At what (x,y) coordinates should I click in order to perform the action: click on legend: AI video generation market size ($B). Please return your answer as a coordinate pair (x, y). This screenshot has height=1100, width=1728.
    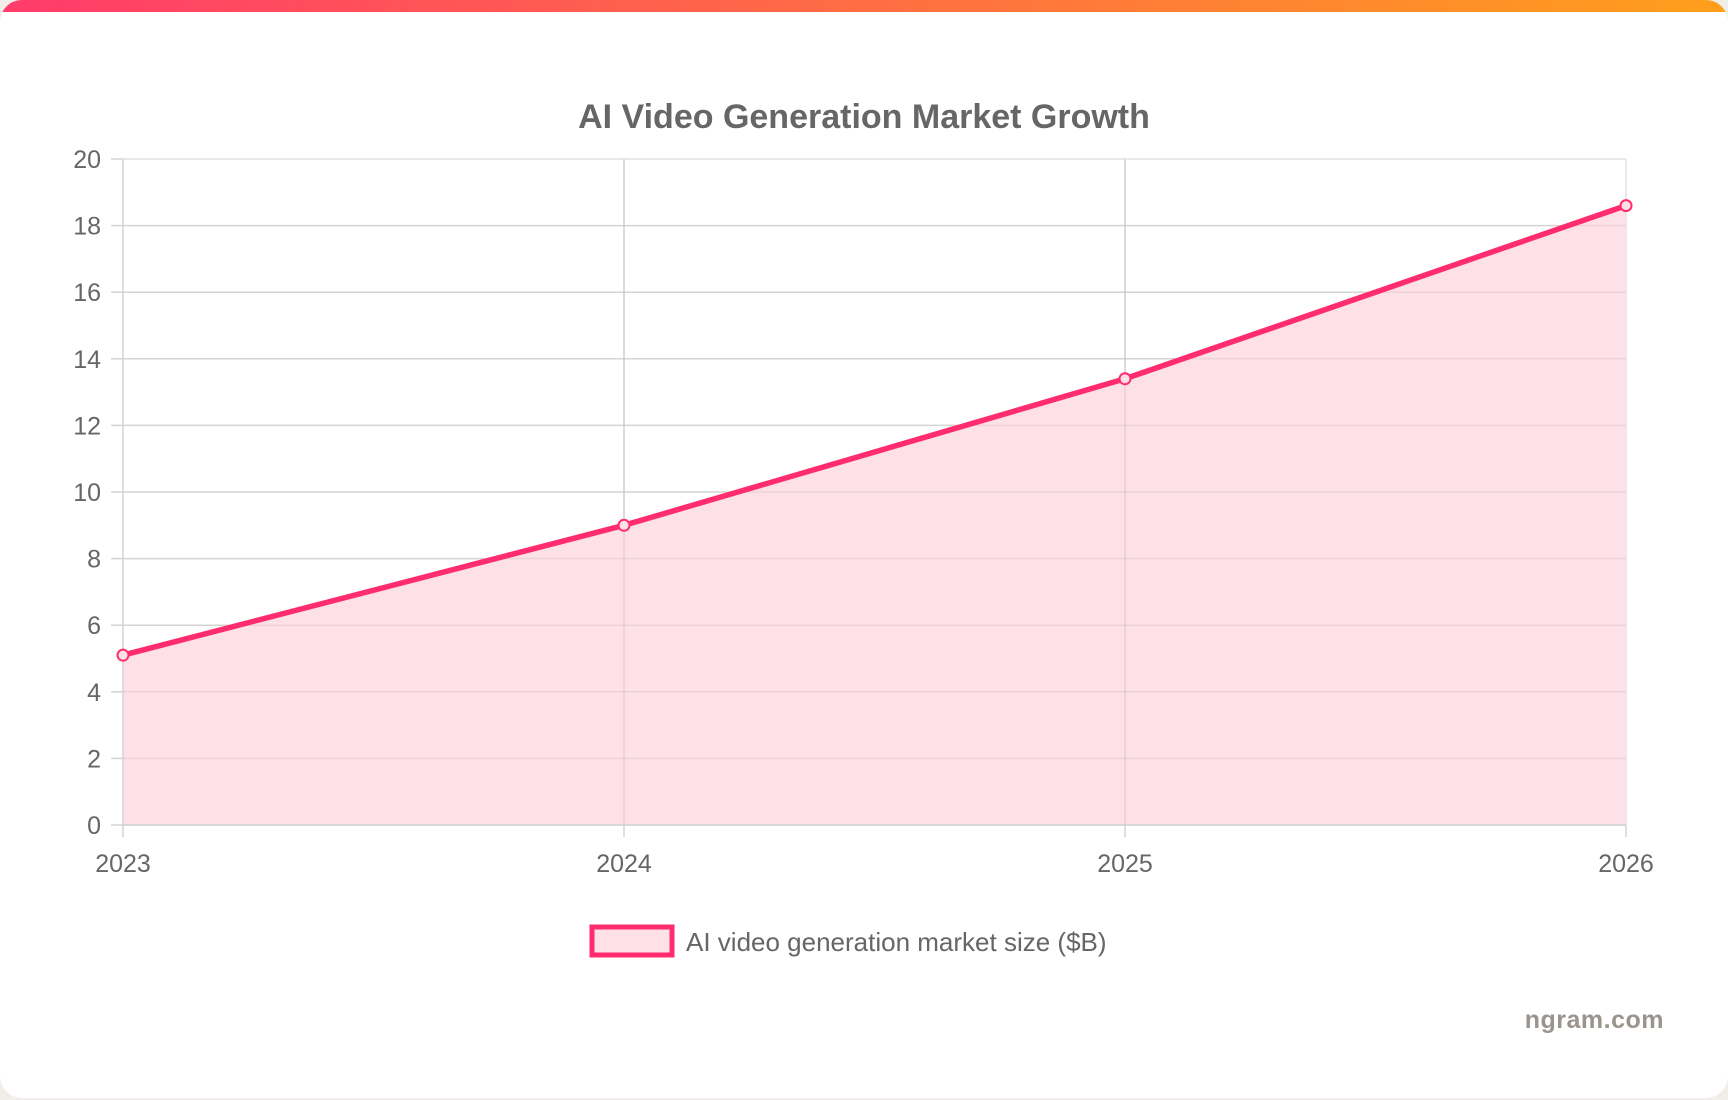
    Looking at the image, I should click on (848, 941).